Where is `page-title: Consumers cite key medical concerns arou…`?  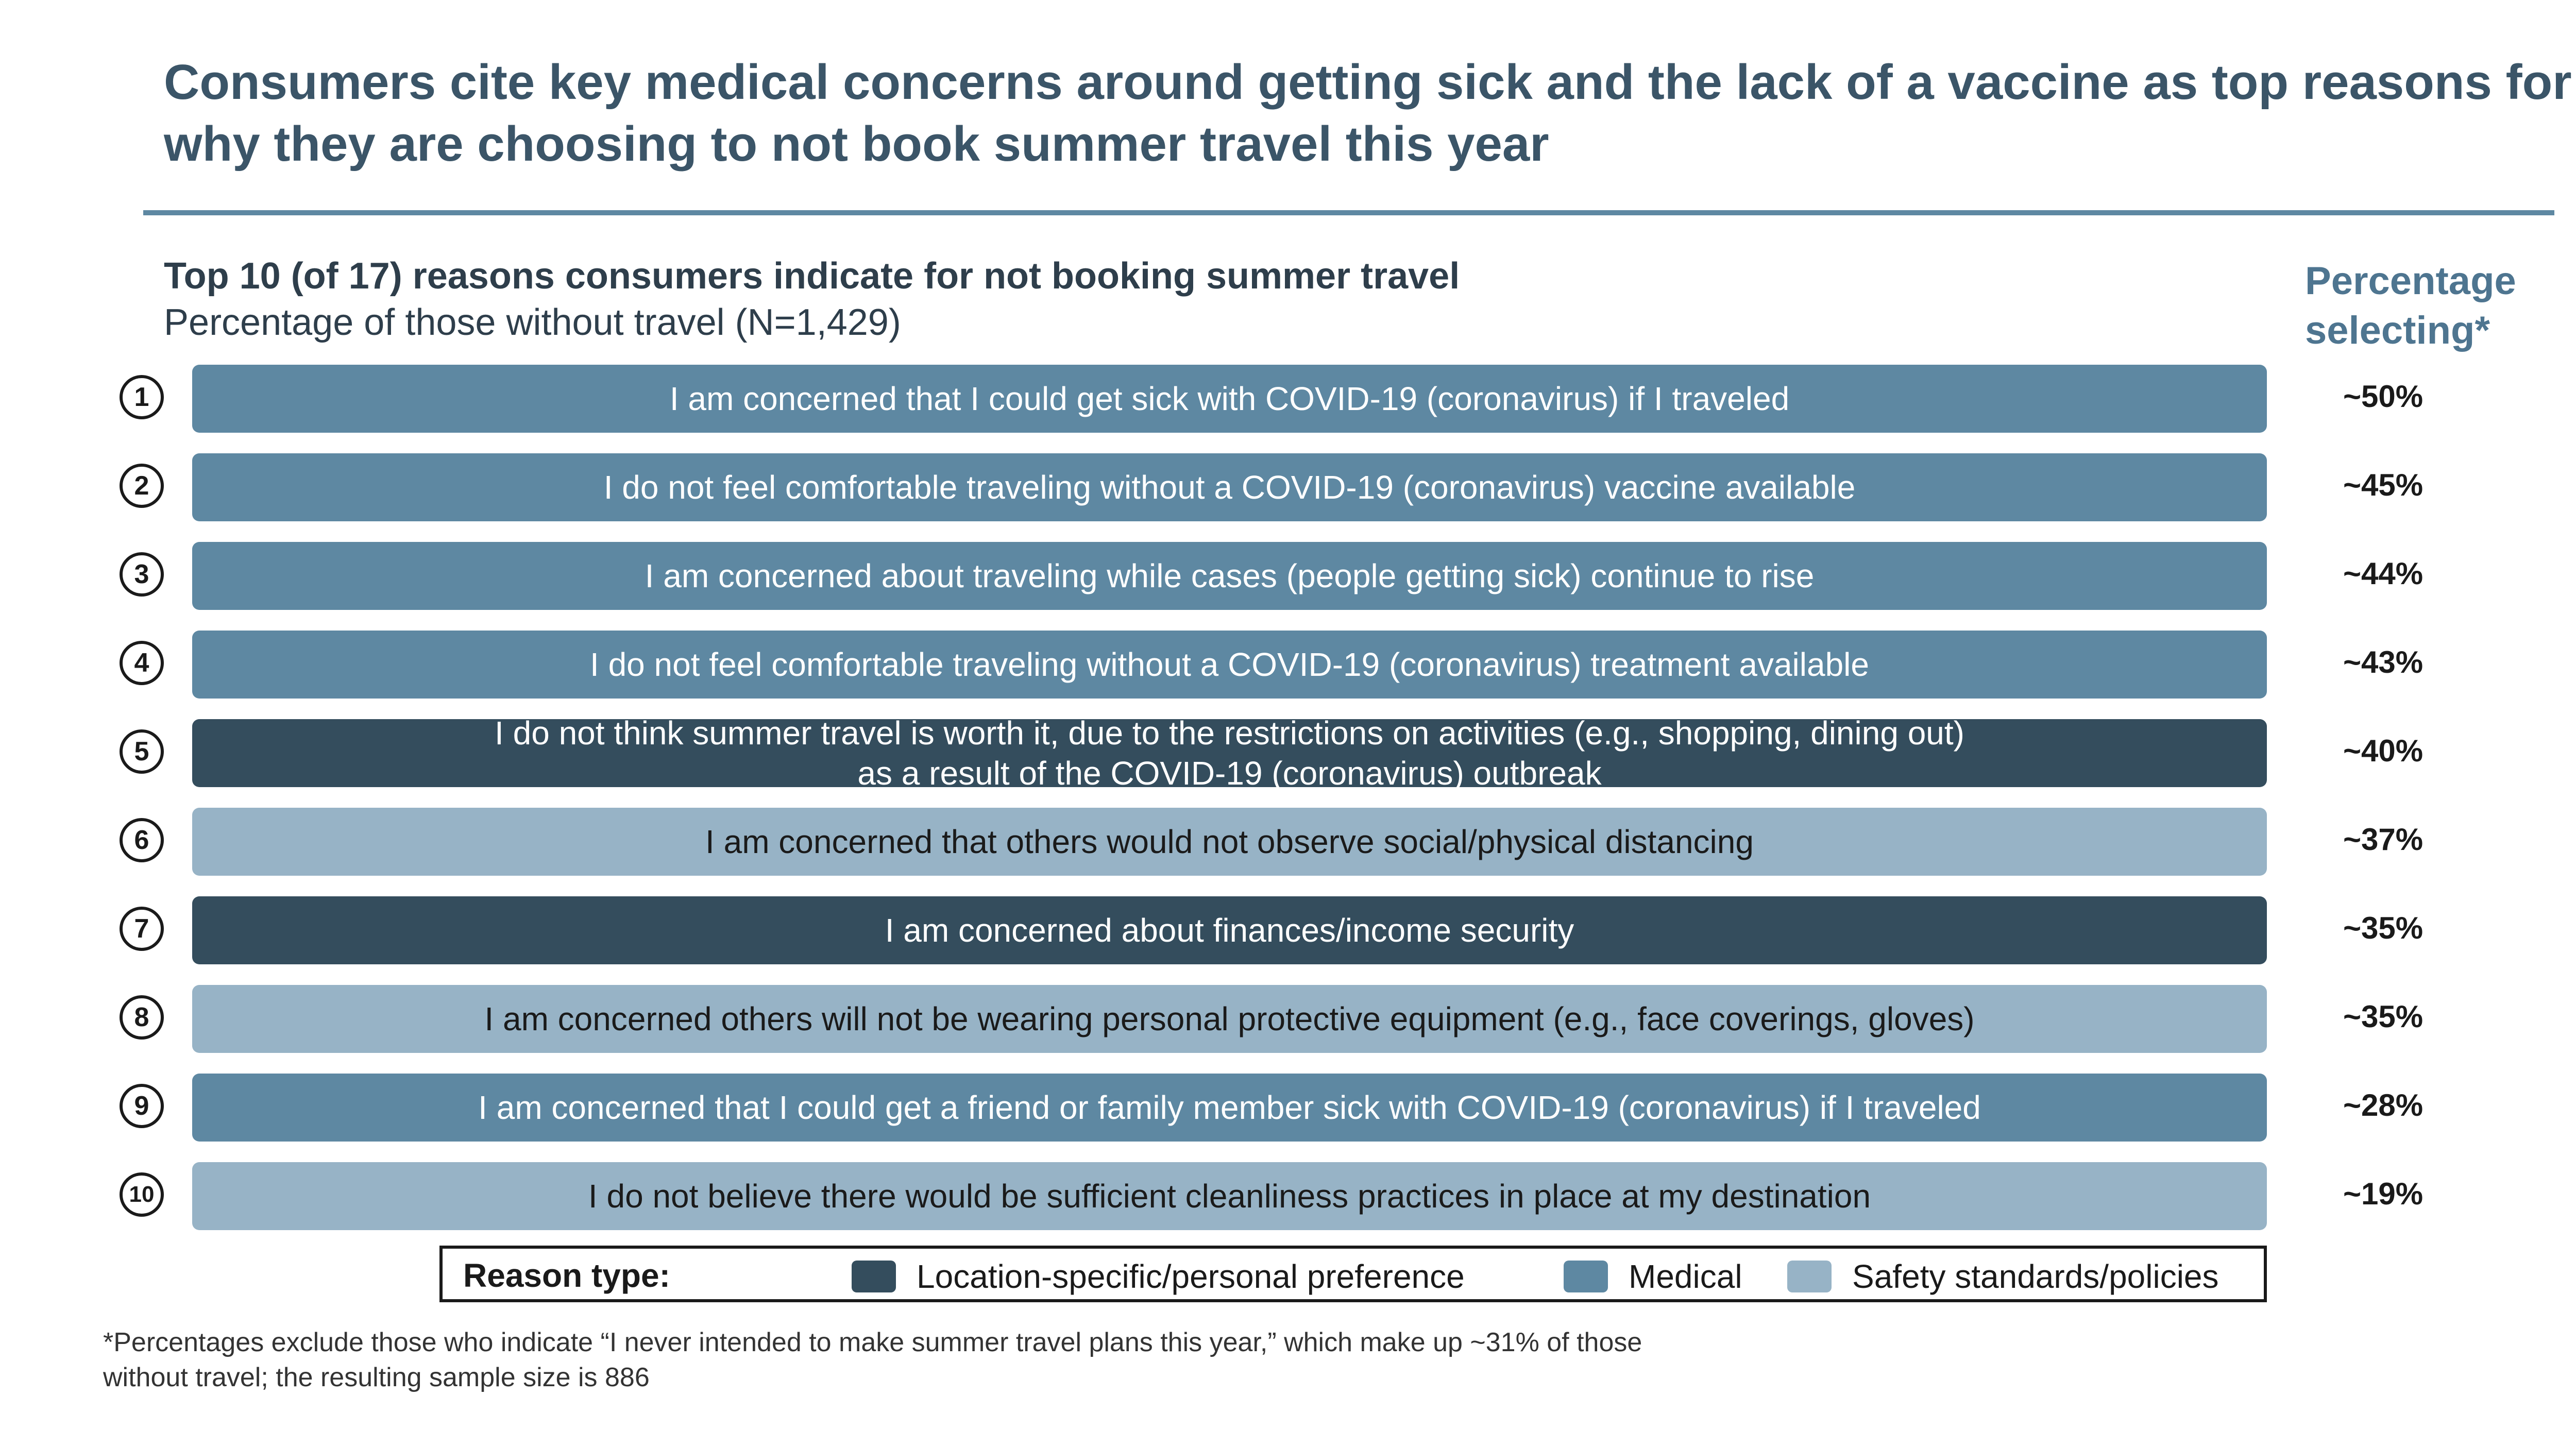
page-title: Consumers cite key medical concerns arou… is located at coordinates (1368, 113).